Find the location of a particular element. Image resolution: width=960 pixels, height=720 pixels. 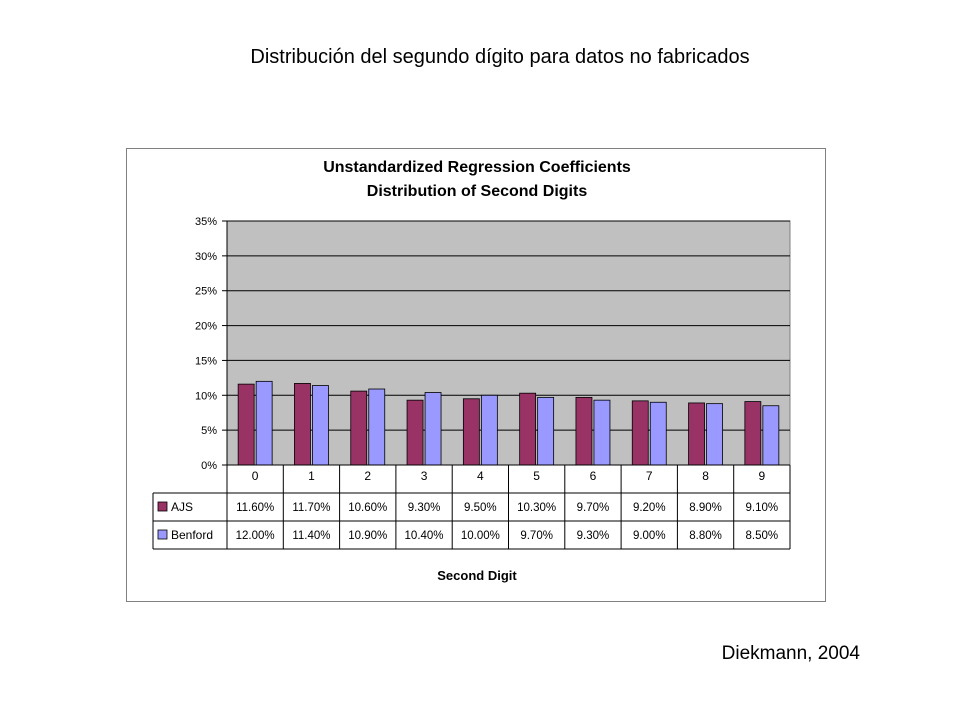

chart-title-line2: Distribution of Second Digits is located at coordinates (477, 191).